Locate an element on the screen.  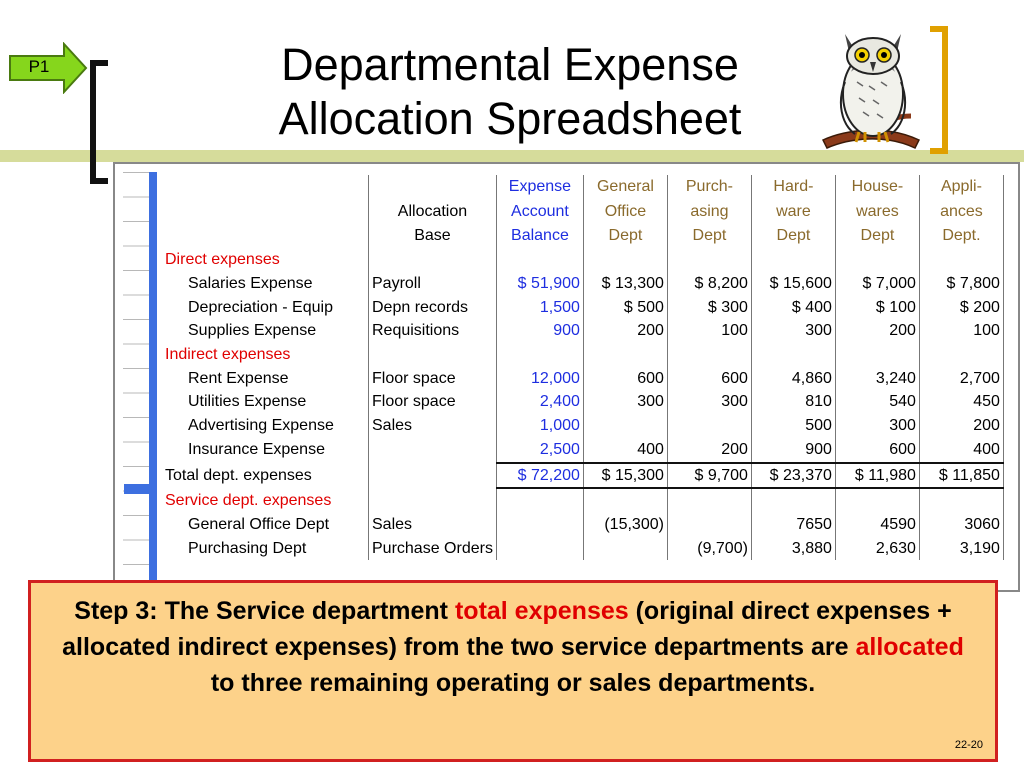
cell-appliances: 200 is located at coordinates (961, 426).